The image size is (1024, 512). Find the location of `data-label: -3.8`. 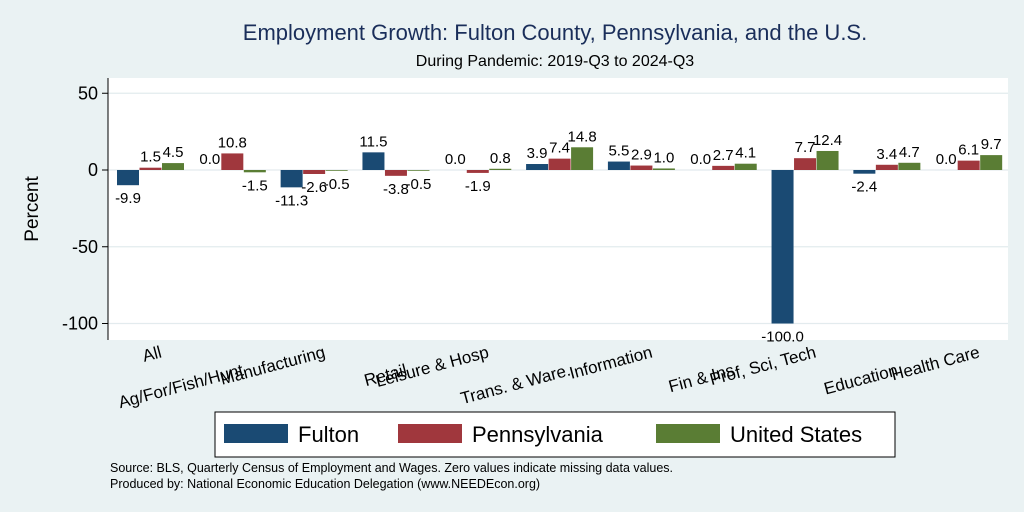

data-label: -3.8 is located at coordinates (396, 189).